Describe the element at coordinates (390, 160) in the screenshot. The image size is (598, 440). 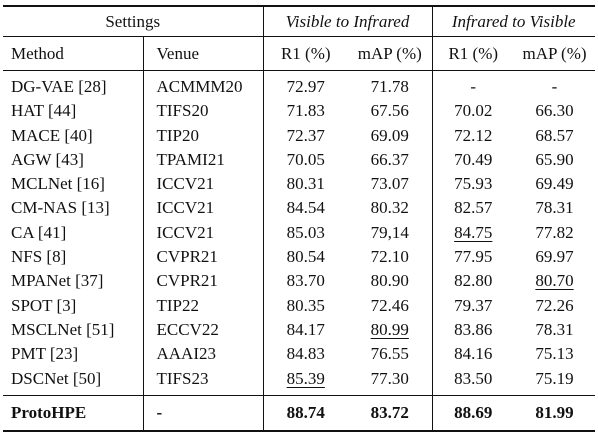
I see `map-v2i-cell: 66.37` at that location.